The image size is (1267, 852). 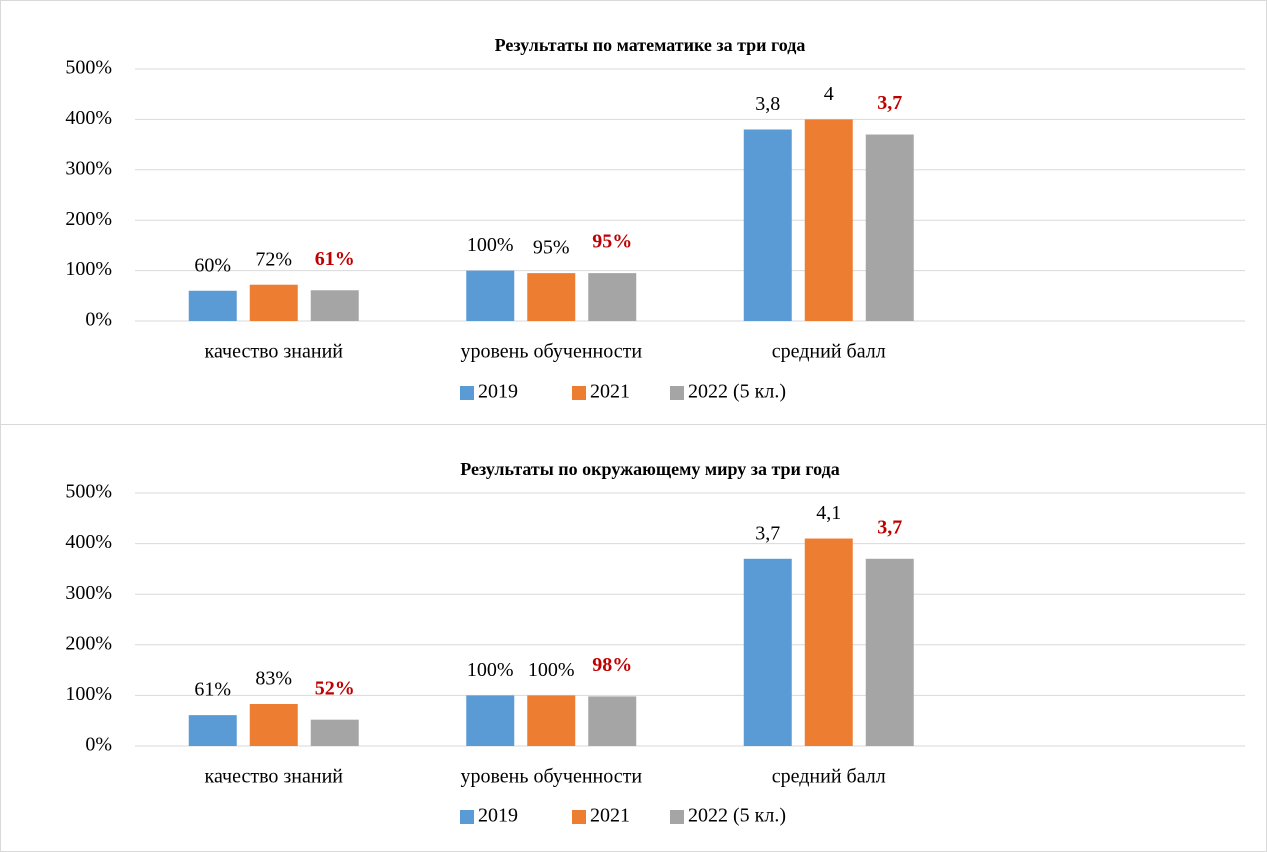 I want to click on data-label: 4, so click(x=829, y=94).